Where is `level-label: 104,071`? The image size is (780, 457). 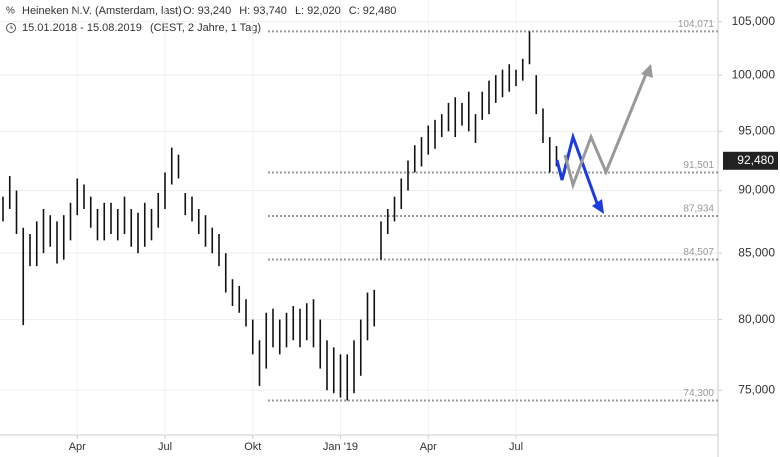 level-label: 104,071 is located at coordinates (696, 24).